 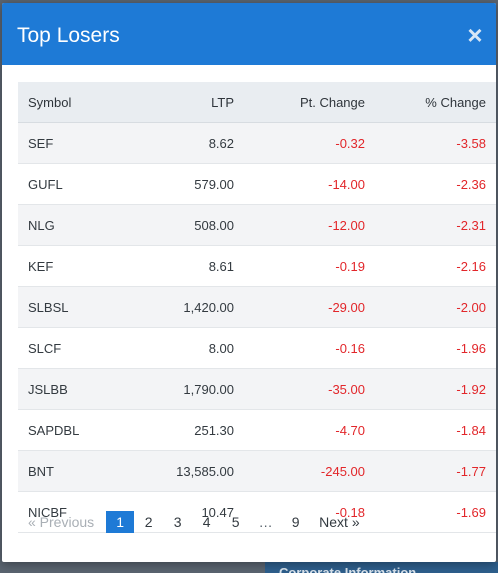 What do you see at coordinates (73, 143) in the screenshot?
I see `cell-symbol: SEF` at bounding box center [73, 143].